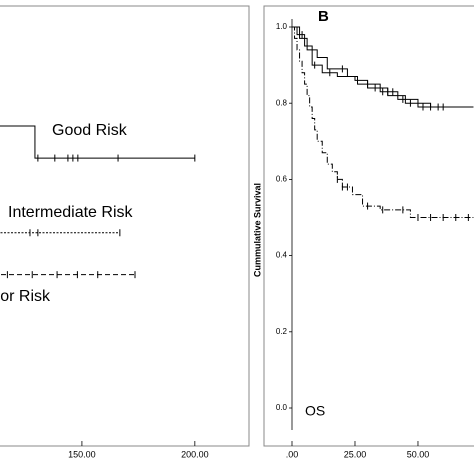  I want to click on y-tick-label: 0.0, so click(282, 407).